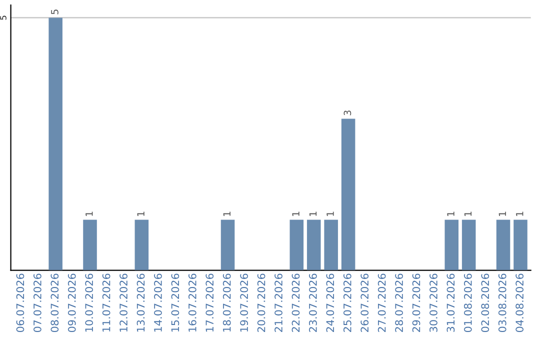 The height and width of the screenshot is (340, 540). What do you see at coordinates (399, 303) in the screenshot?
I see `x-tick-label: 28.07.2026` at bounding box center [399, 303].